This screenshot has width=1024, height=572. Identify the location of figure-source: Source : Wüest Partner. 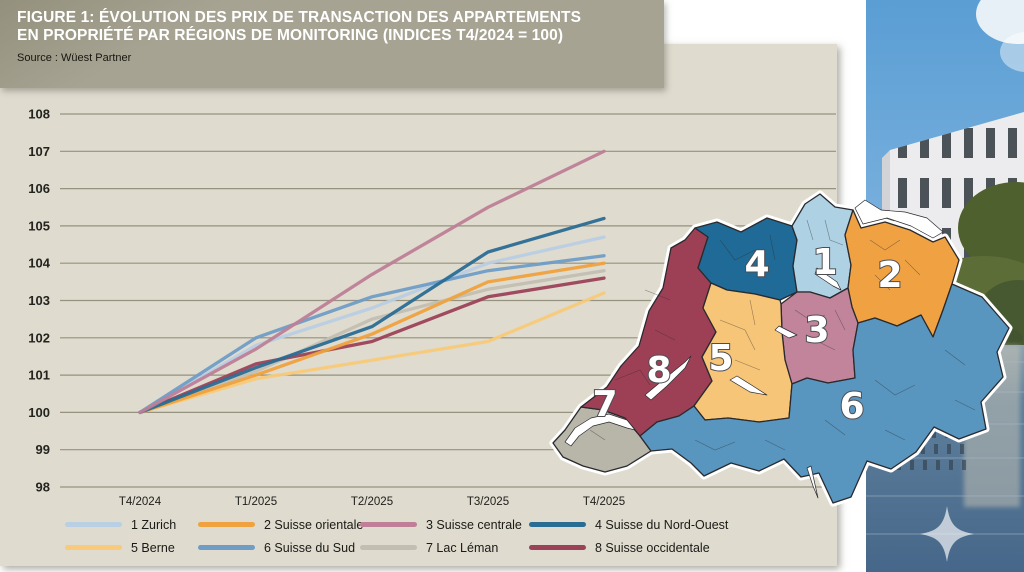
(74, 58).